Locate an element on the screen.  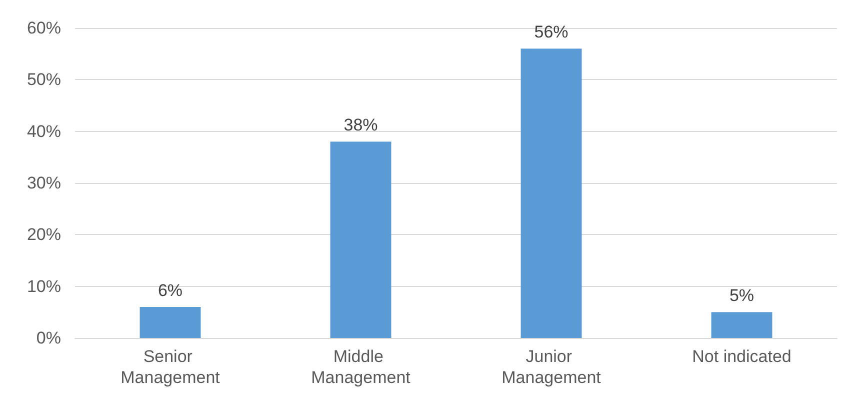
data-label: 6% is located at coordinates (170, 290).